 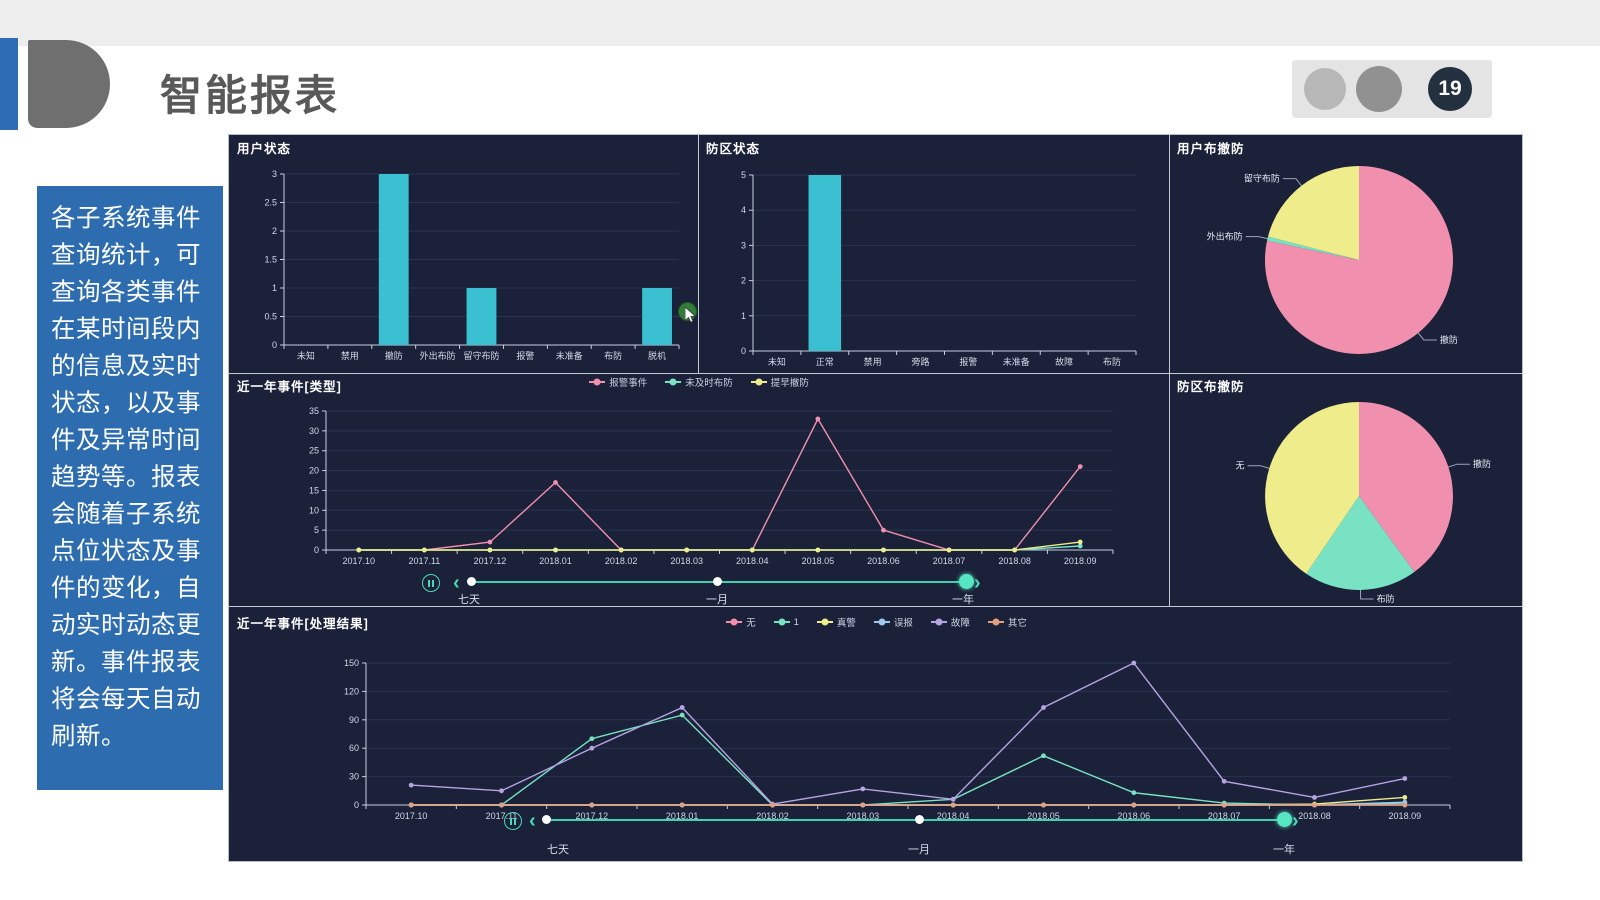 What do you see at coordinates (786, 622) in the screenshot?
I see `legend-item: 1` at bounding box center [786, 622].